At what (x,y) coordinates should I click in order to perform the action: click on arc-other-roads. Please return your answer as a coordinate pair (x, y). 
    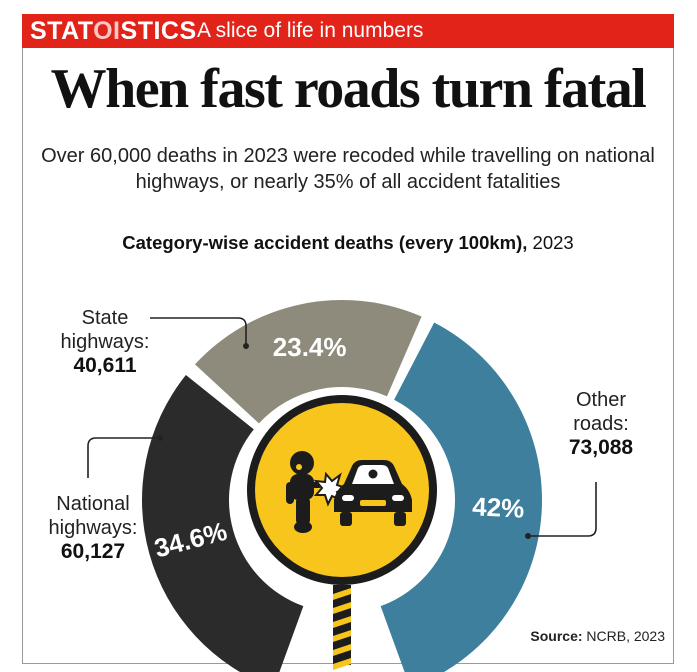
    Looking at the image, I should click on (461, 497).